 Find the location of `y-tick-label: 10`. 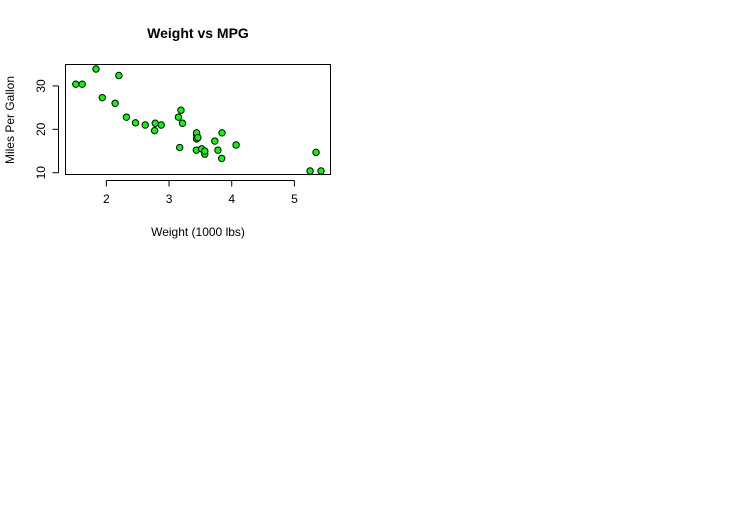

y-tick-label: 10 is located at coordinates (41, 173).